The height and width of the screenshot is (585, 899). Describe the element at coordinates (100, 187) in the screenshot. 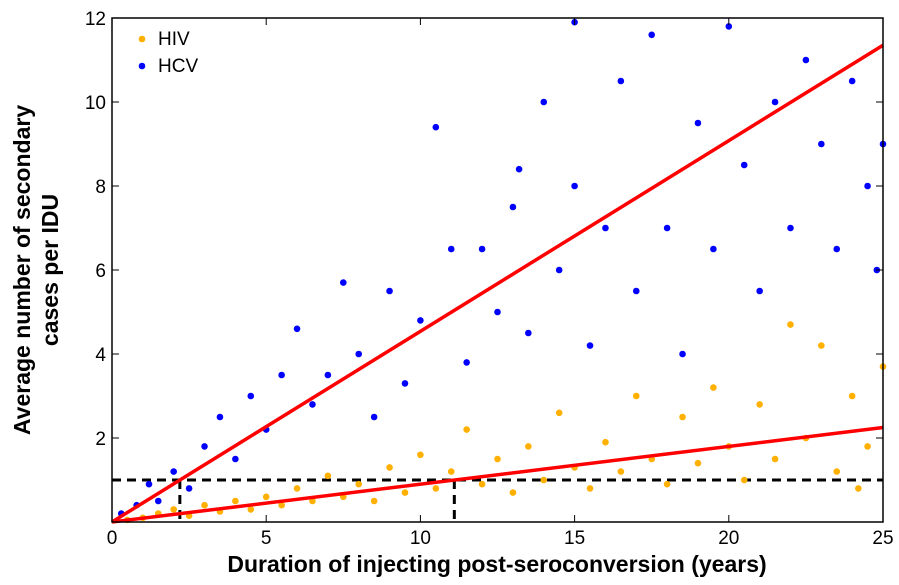

I see `y-tick-label: 8` at that location.